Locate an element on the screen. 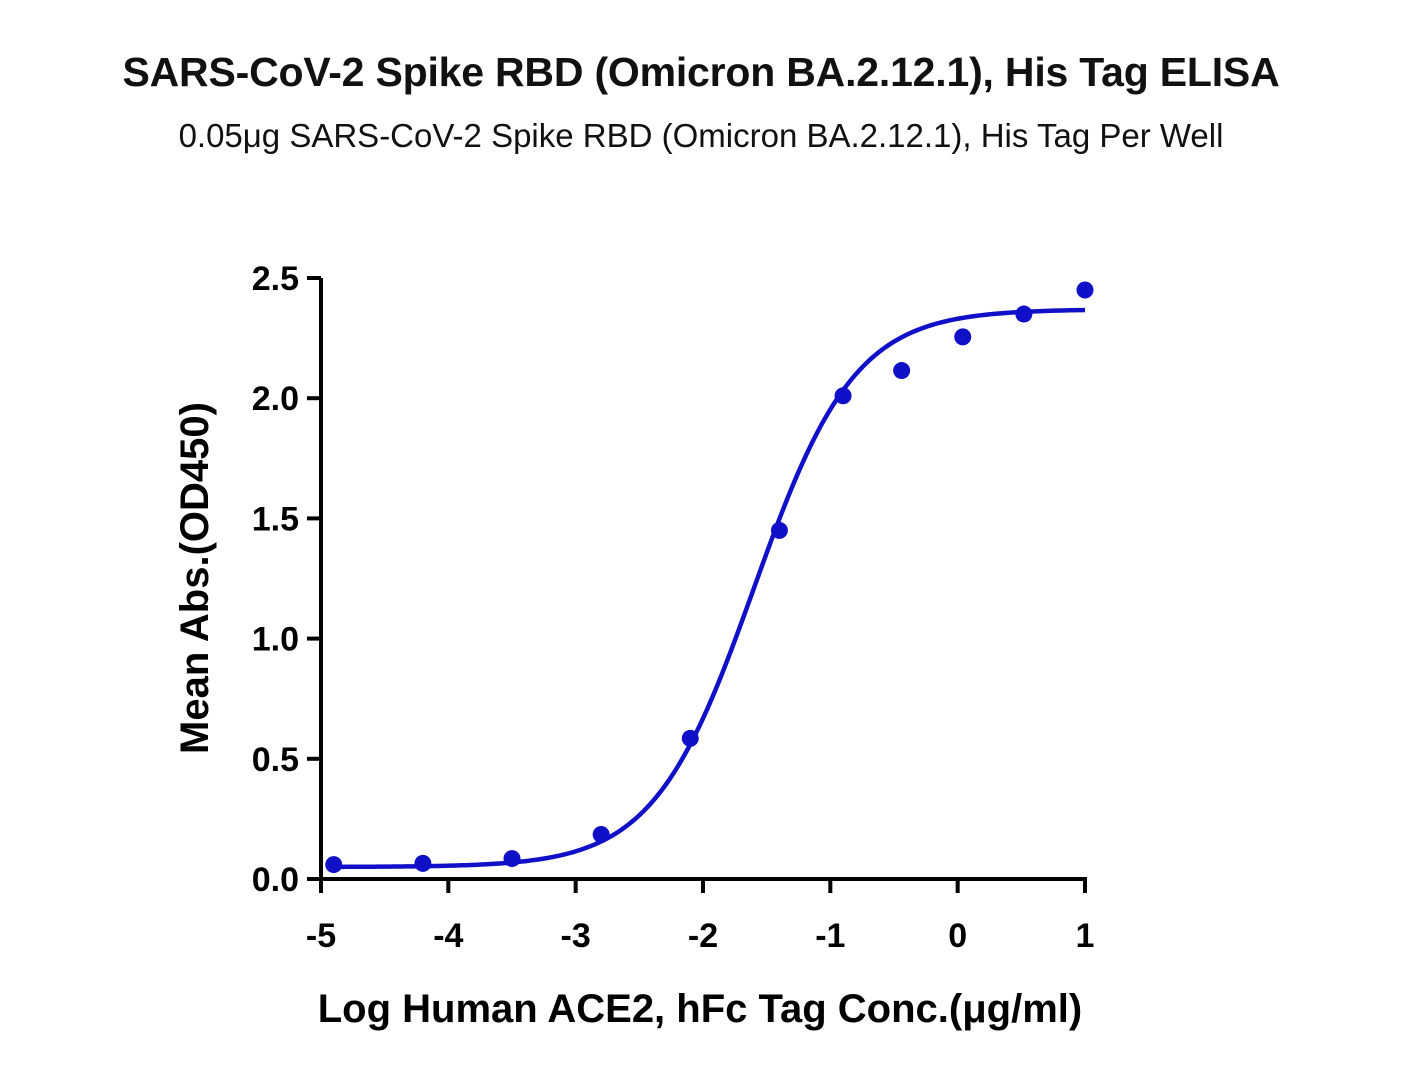 The image size is (1402, 1077). x-tick-label: 1 is located at coordinates (1085, 936).